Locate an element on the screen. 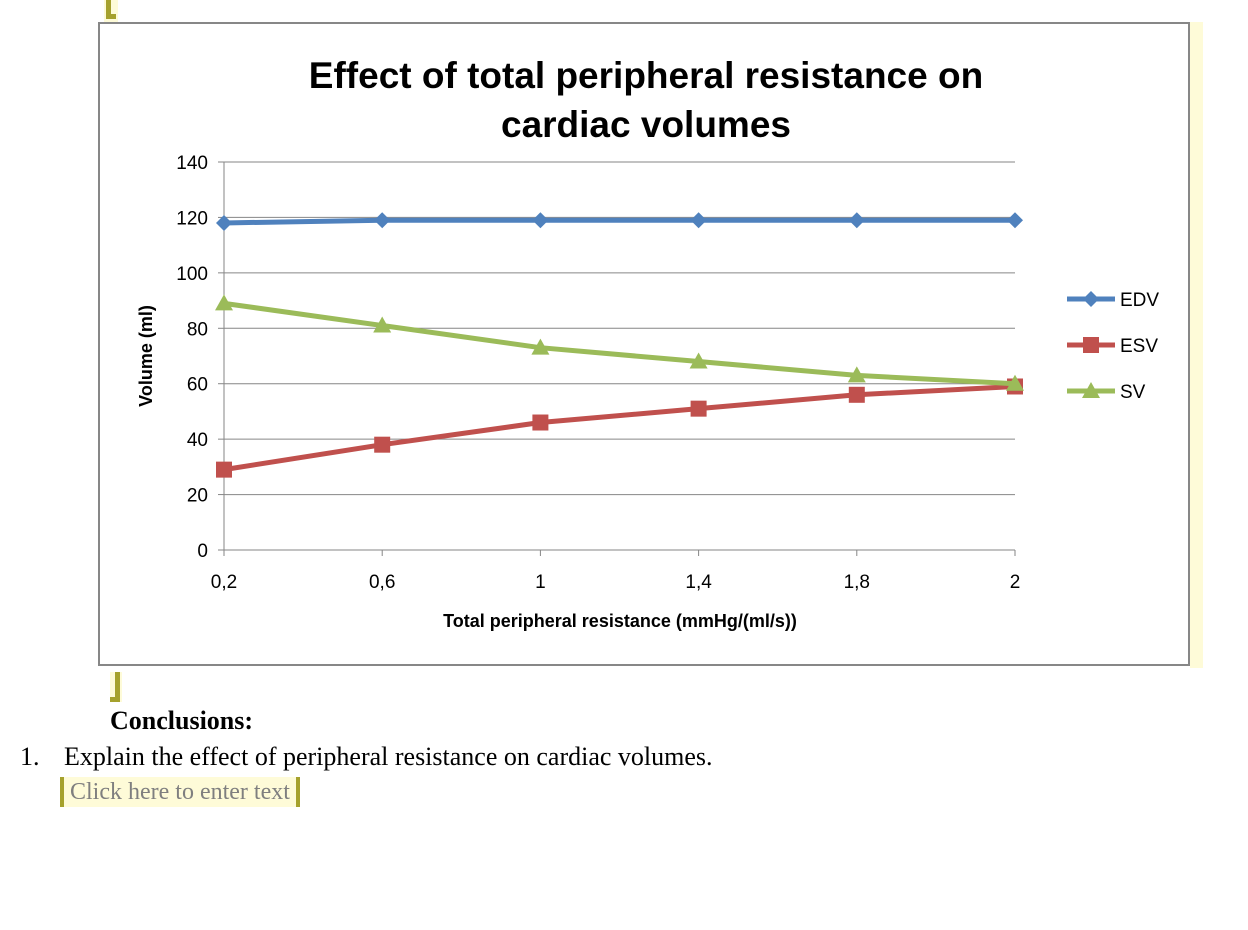 Image resolution: width=1248 pixels, height=930 pixels. legend-label: ESV is located at coordinates (1139, 346).